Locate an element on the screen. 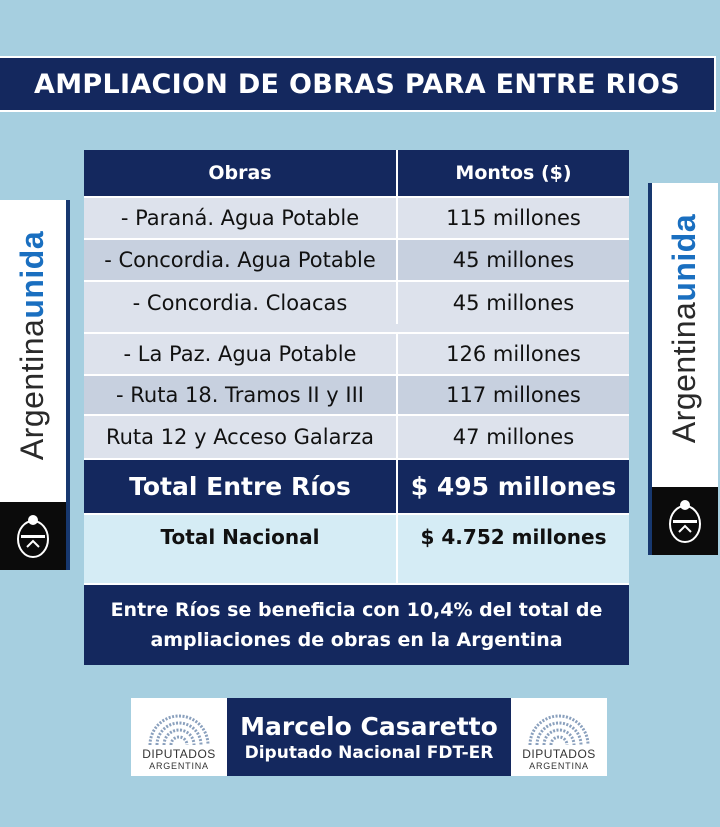 Image resolution: width=720 pixels, height=827 pixels. obra-cell: - Concordia. Cloacas is located at coordinates (241, 303).